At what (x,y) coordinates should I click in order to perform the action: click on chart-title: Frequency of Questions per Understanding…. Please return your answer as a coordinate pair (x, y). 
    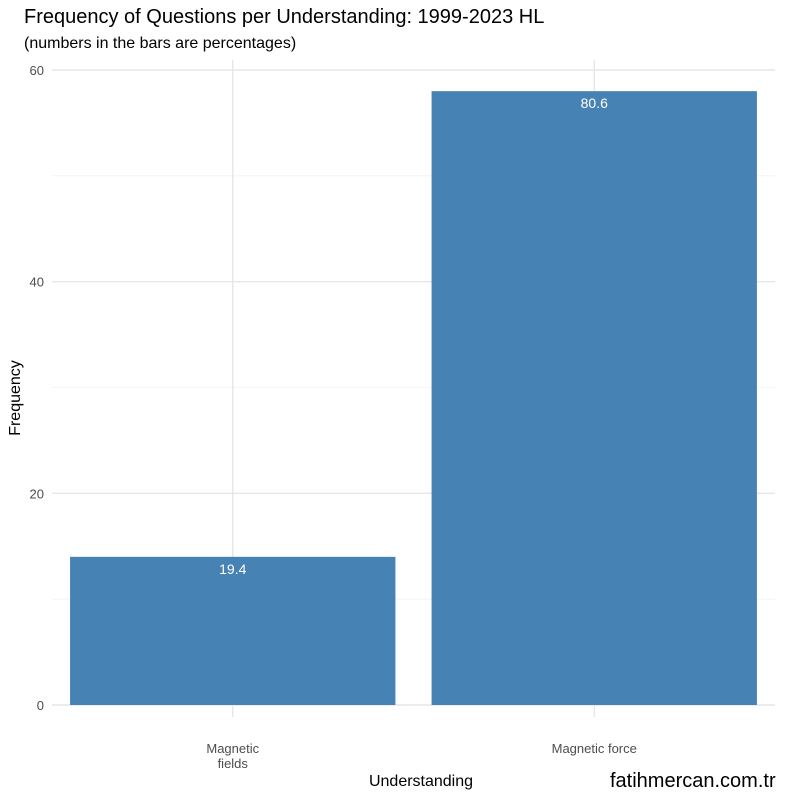
    Looking at the image, I should click on (284, 17).